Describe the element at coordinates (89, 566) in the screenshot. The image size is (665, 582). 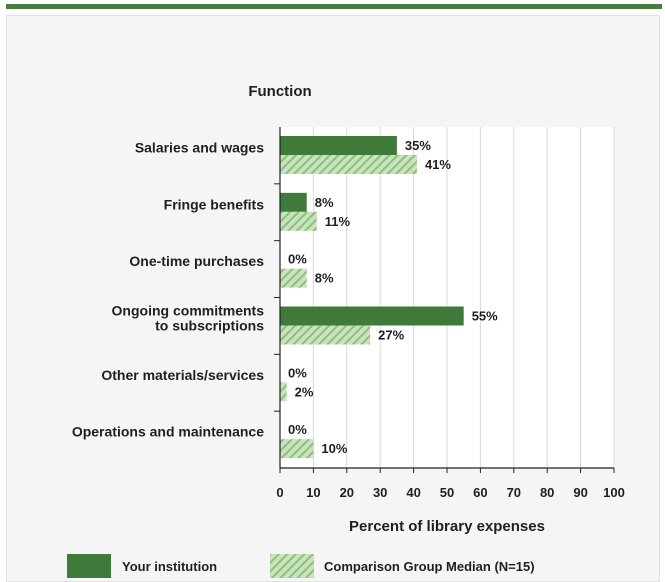
I see `legend-swatch-your-institution` at that location.